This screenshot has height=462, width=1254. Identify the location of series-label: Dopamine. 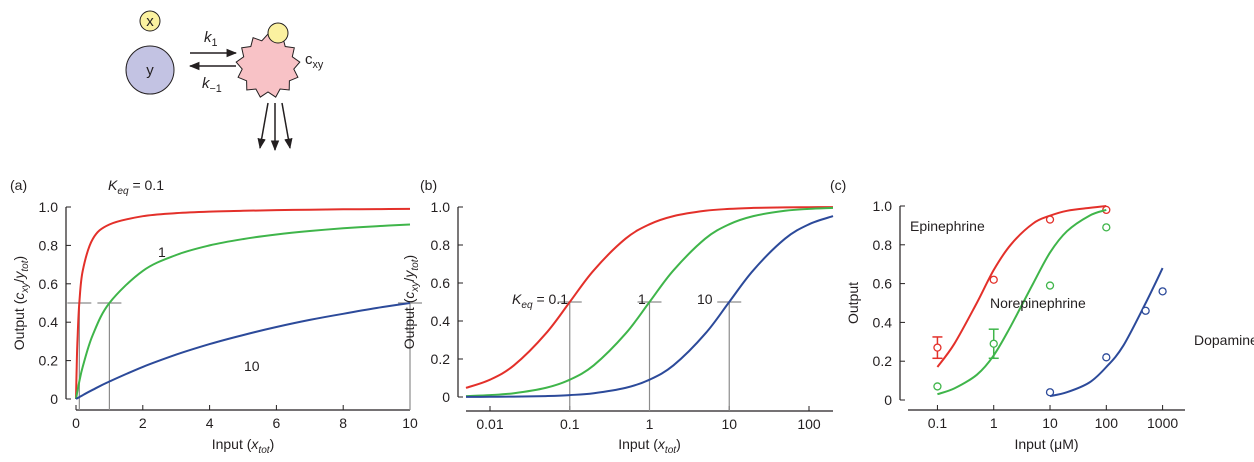
(1224, 340).